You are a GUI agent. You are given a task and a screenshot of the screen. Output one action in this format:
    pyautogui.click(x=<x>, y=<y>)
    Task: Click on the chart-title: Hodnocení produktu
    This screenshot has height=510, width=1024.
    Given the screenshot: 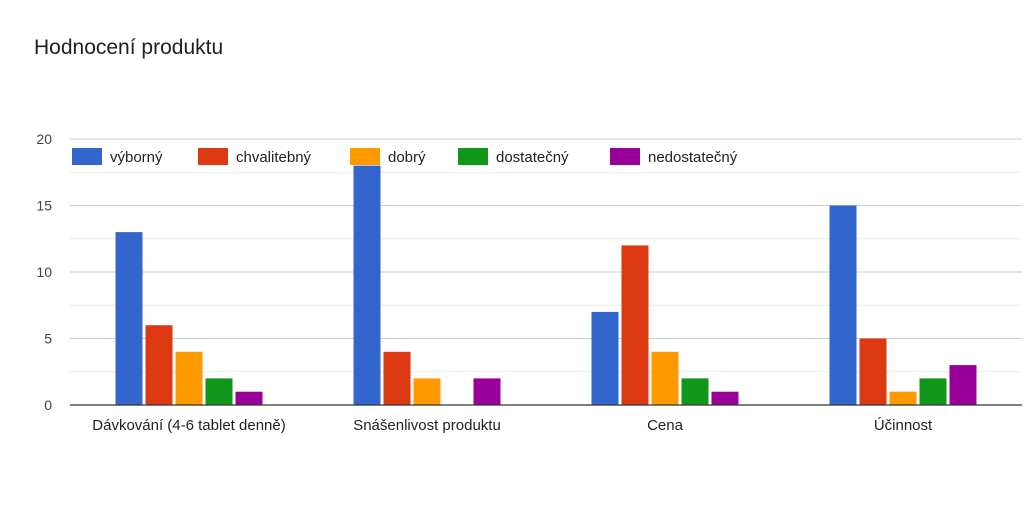 What is the action you would take?
    pyautogui.click(x=129, y=47)
    